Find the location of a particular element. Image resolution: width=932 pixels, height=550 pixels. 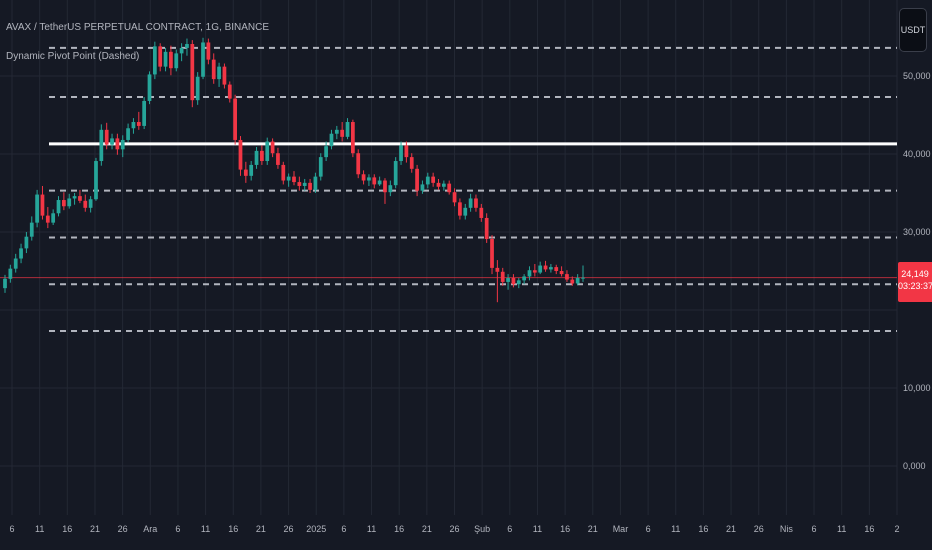

indicator-legend: Dynamic Pivot Point (Dashed) is located at coordinates (73, 56).